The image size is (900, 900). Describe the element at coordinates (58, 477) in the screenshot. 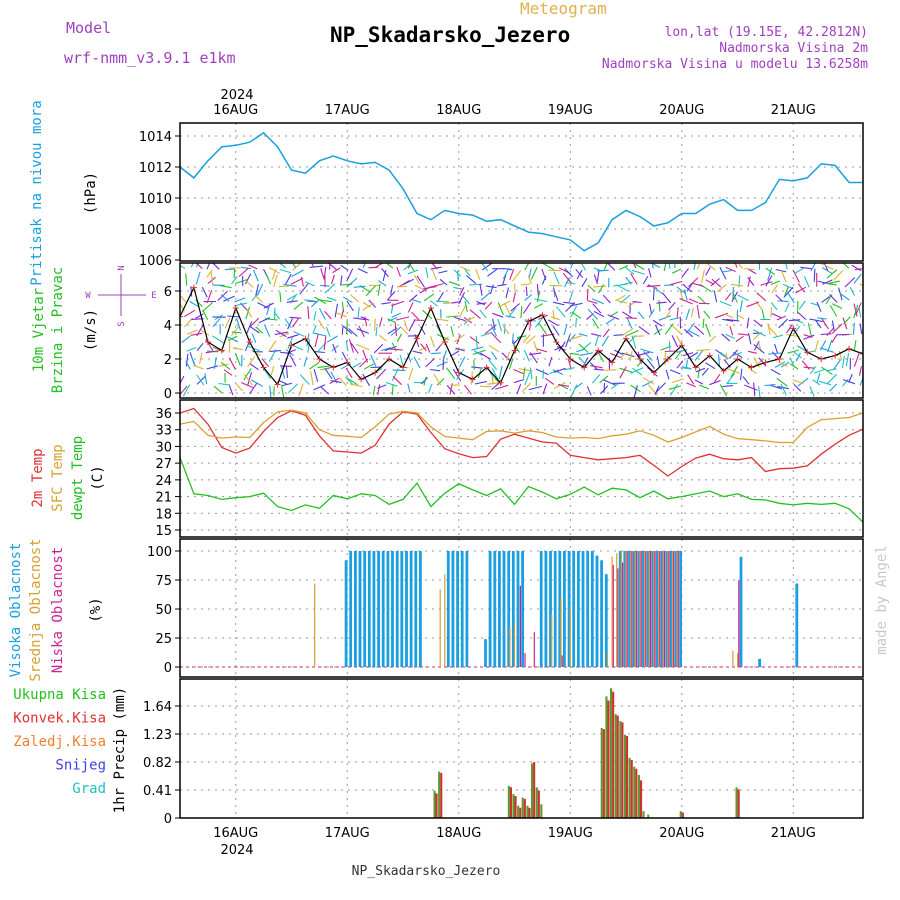

I see `temp-sfc-label: SFC Temp` at that location.